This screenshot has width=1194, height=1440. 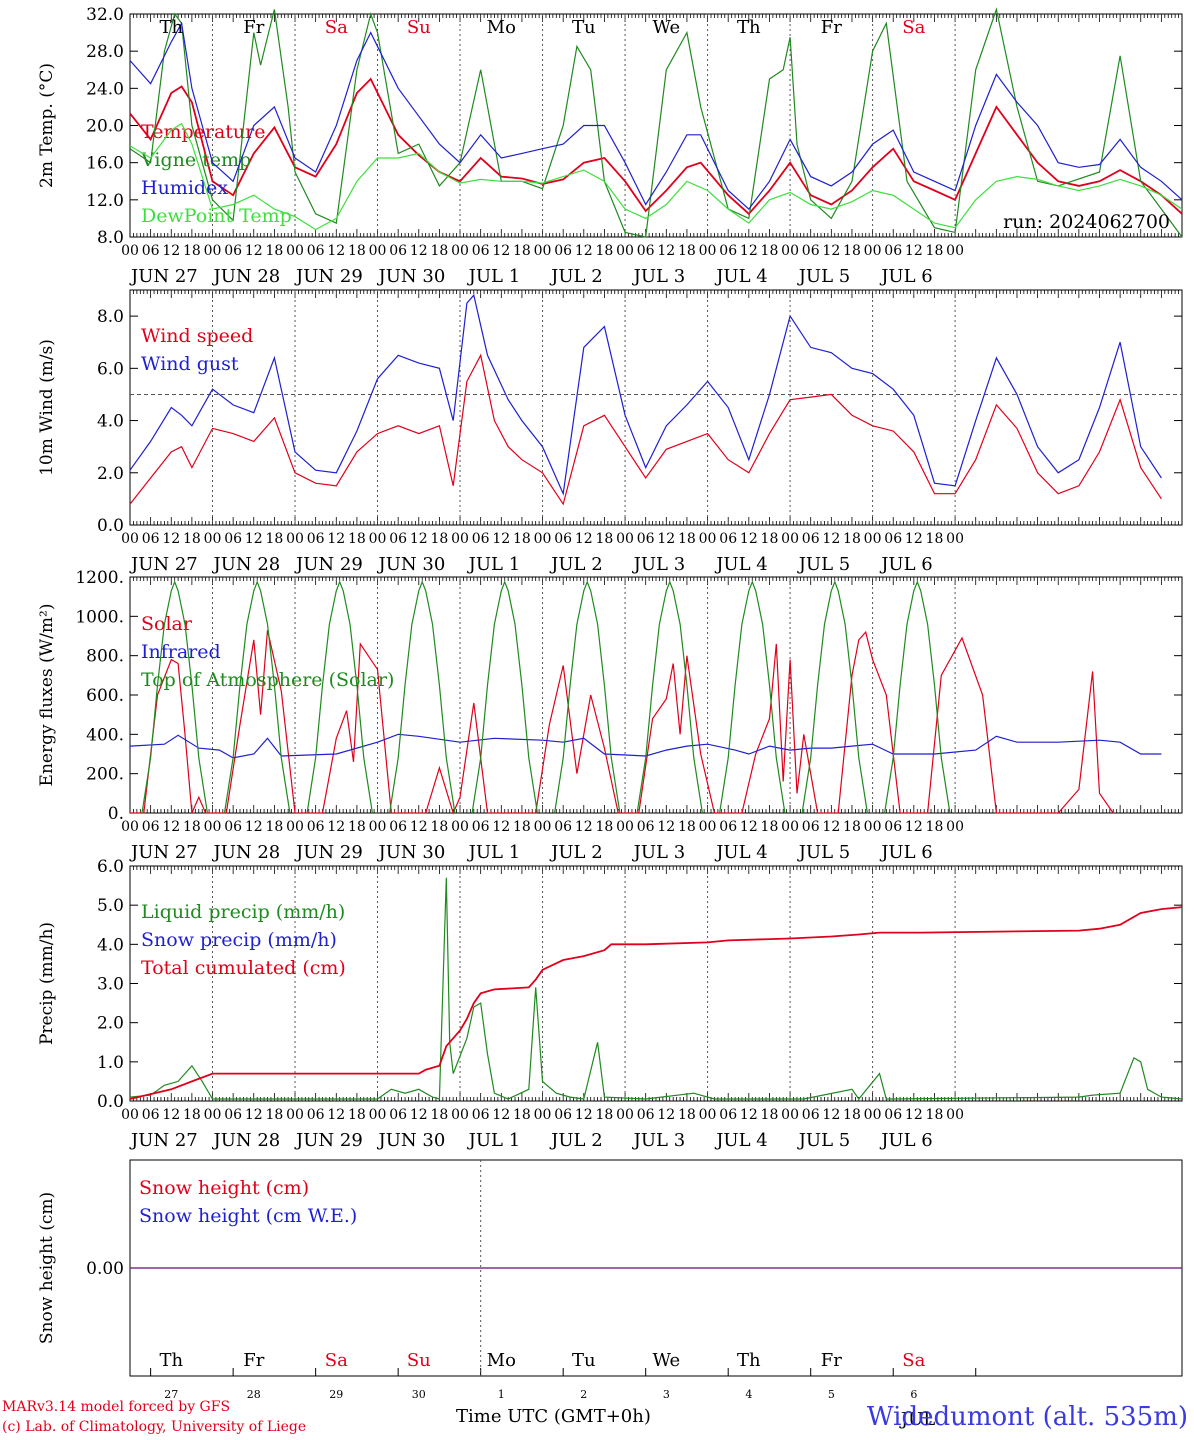 What do you see at coordinates (328, 564) in the screenshot?
I see `day-date-label: JUN 29` at bounding box center [328, 564].